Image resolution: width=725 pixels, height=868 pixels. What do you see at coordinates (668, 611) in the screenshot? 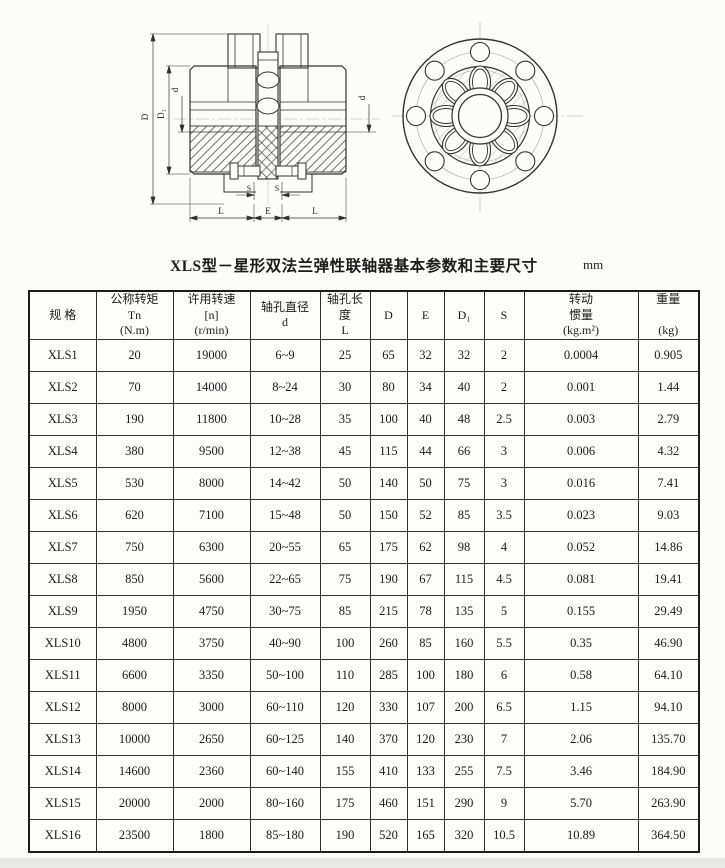
I see `value-cell: 29.49` at bounding box center [668, 611].